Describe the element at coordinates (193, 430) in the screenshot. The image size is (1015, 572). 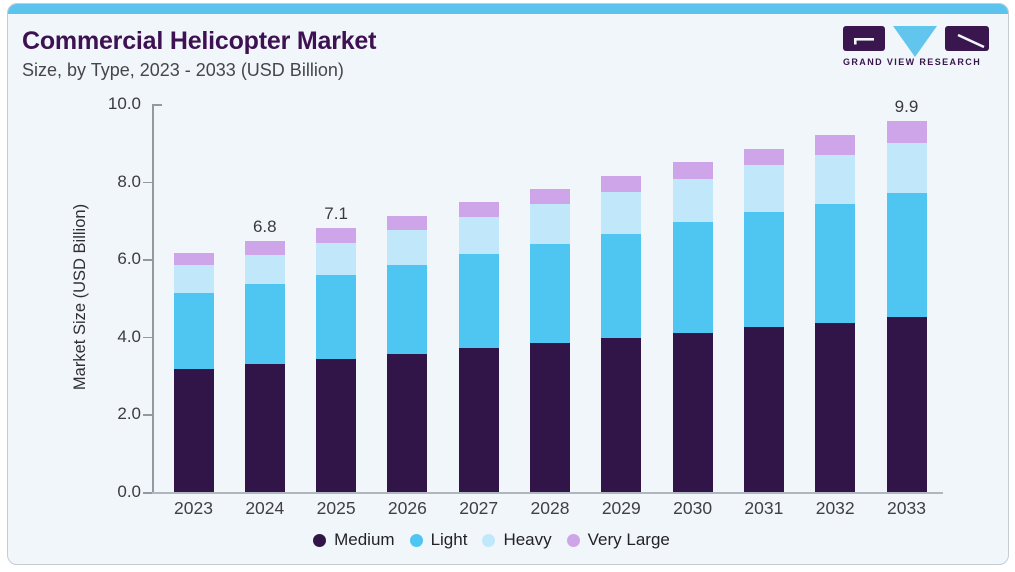
I see `bar-2023-medium` at that location.